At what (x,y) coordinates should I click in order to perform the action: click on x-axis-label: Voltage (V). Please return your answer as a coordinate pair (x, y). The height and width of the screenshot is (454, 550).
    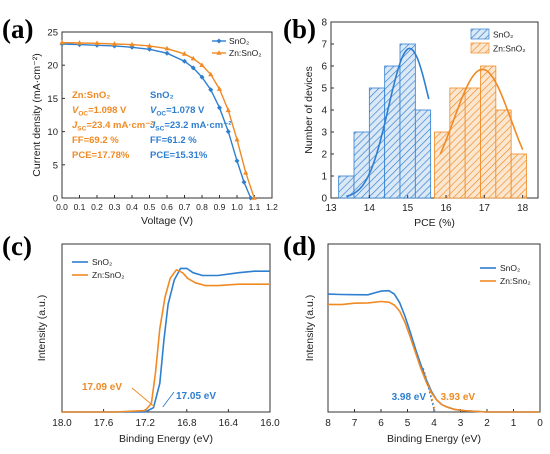
    Looking at the image, I should click on (167, 221).